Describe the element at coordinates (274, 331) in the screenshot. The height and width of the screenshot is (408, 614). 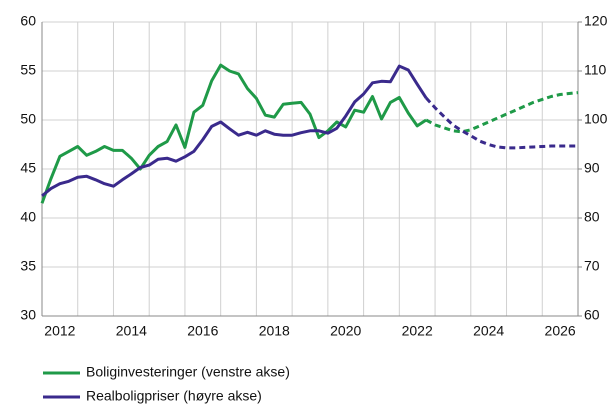
I see `x-tick-label: 2018` at that location.